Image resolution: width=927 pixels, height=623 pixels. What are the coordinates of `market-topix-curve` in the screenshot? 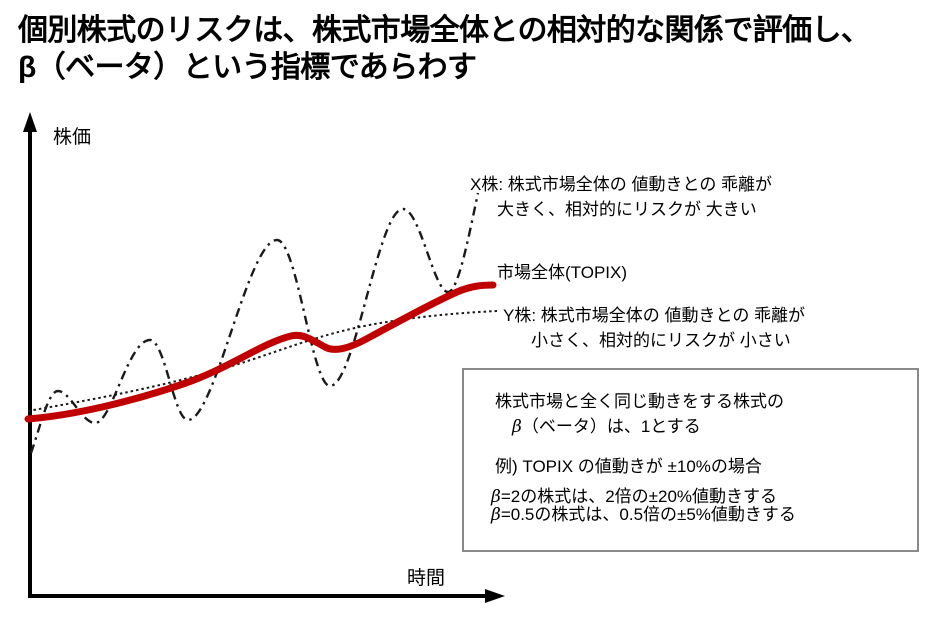 It's located at (260, 352).